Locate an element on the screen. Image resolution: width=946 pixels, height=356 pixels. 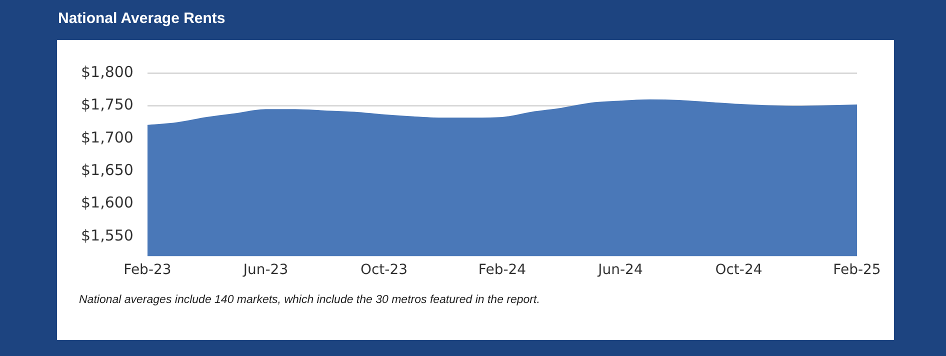
x-tick-label: Jun-24 is located at coordinates (620, 270).